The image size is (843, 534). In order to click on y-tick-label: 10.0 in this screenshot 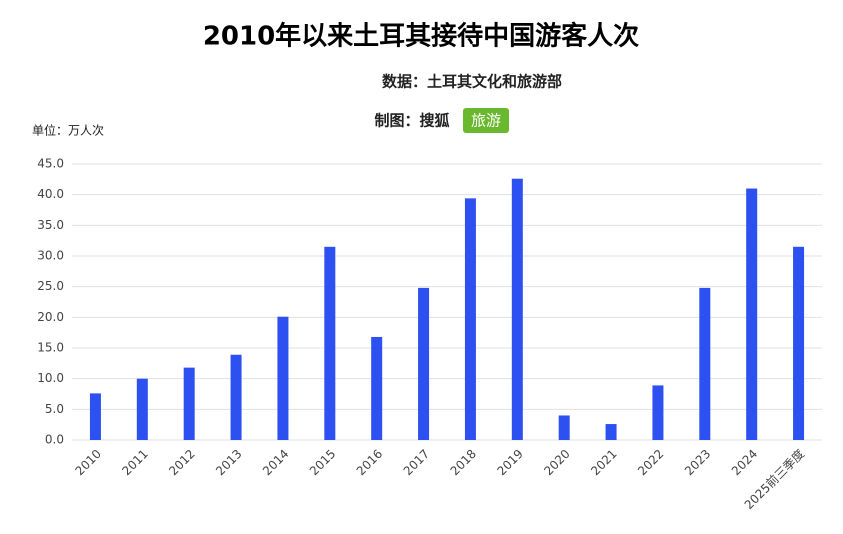, I will do `click(50, 378)`.